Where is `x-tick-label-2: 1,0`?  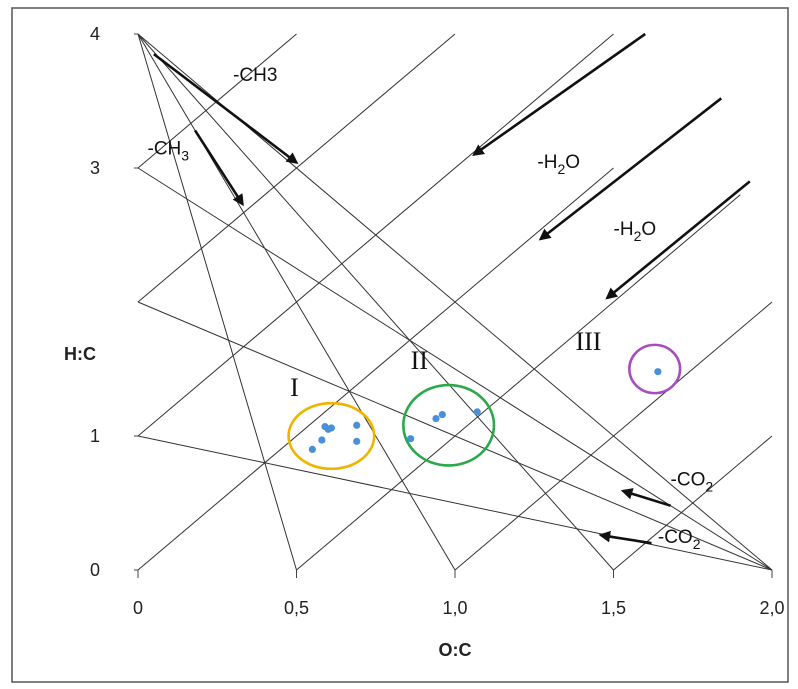
x-tick-label-2: 1,0 is located at coordinates (454, 608).